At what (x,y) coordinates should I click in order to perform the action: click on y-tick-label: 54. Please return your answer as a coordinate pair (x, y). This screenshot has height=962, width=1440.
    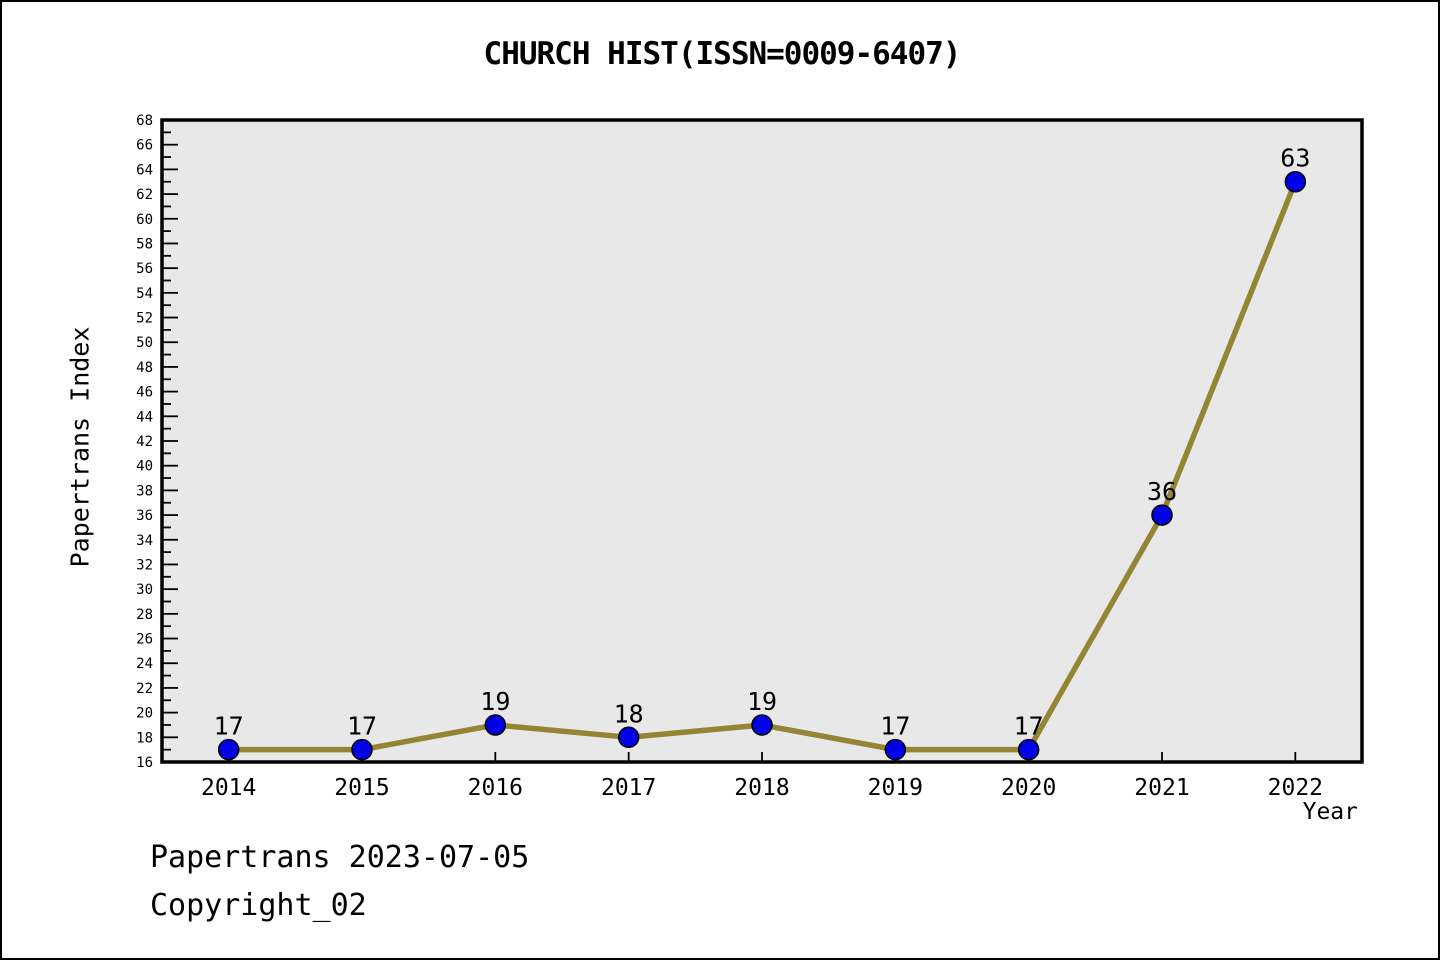
    Looking at the image, I should click on (144, 294).